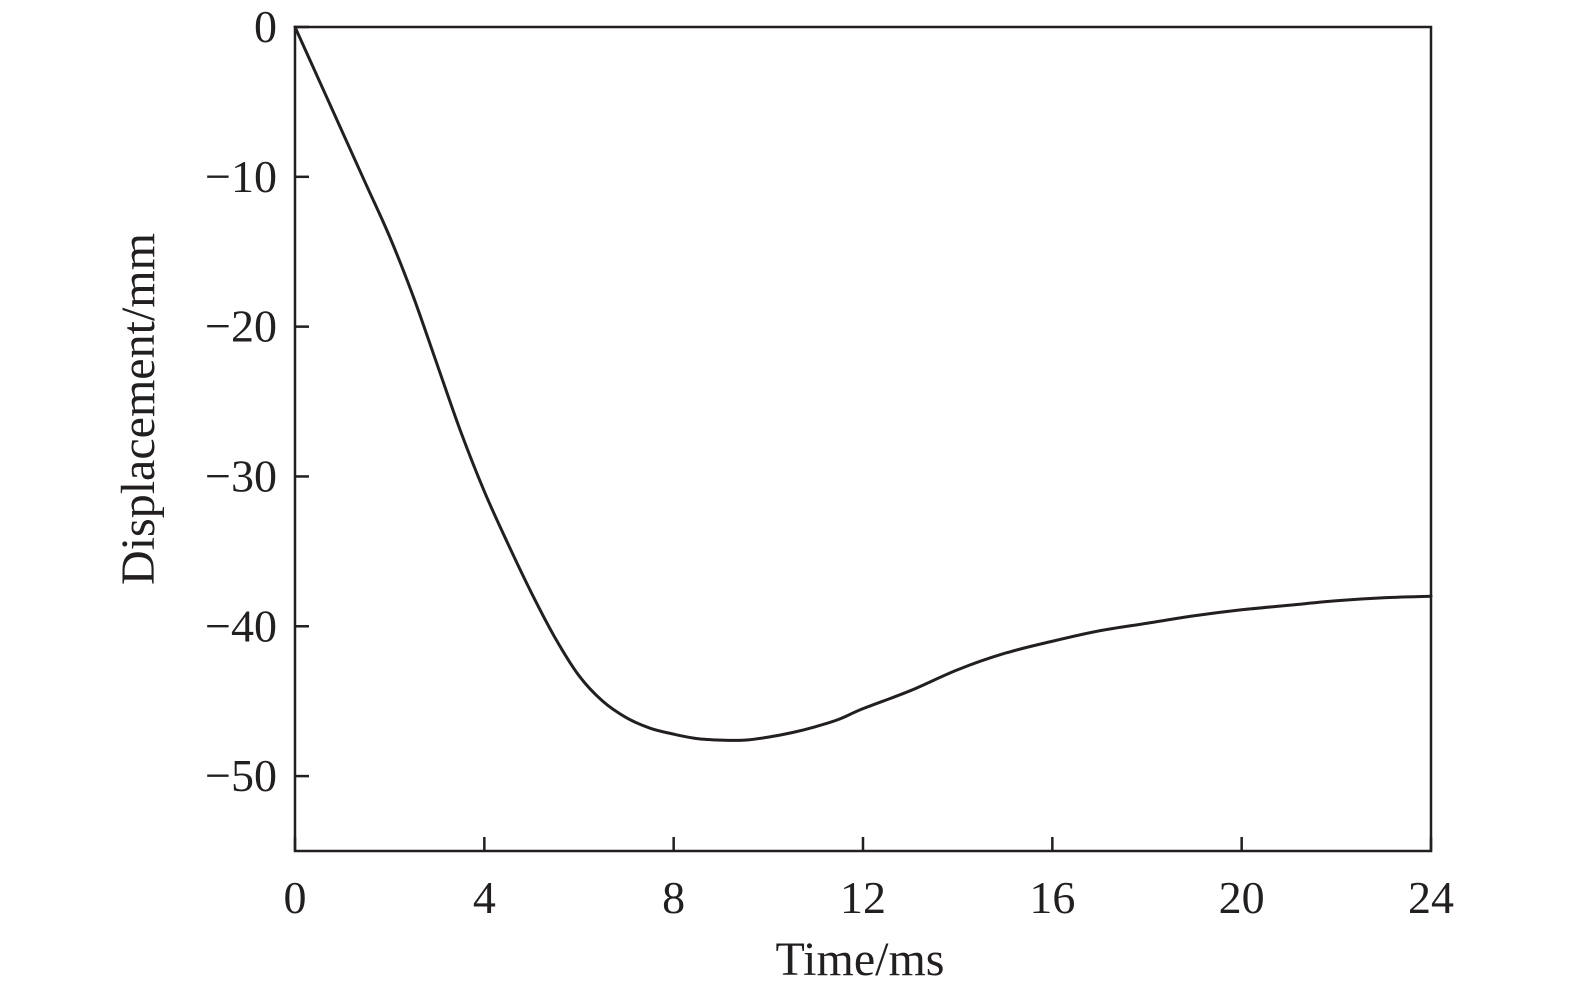 The image size is (1575, 997). I want to click on y-tick-label: −20, so click(241, 326).